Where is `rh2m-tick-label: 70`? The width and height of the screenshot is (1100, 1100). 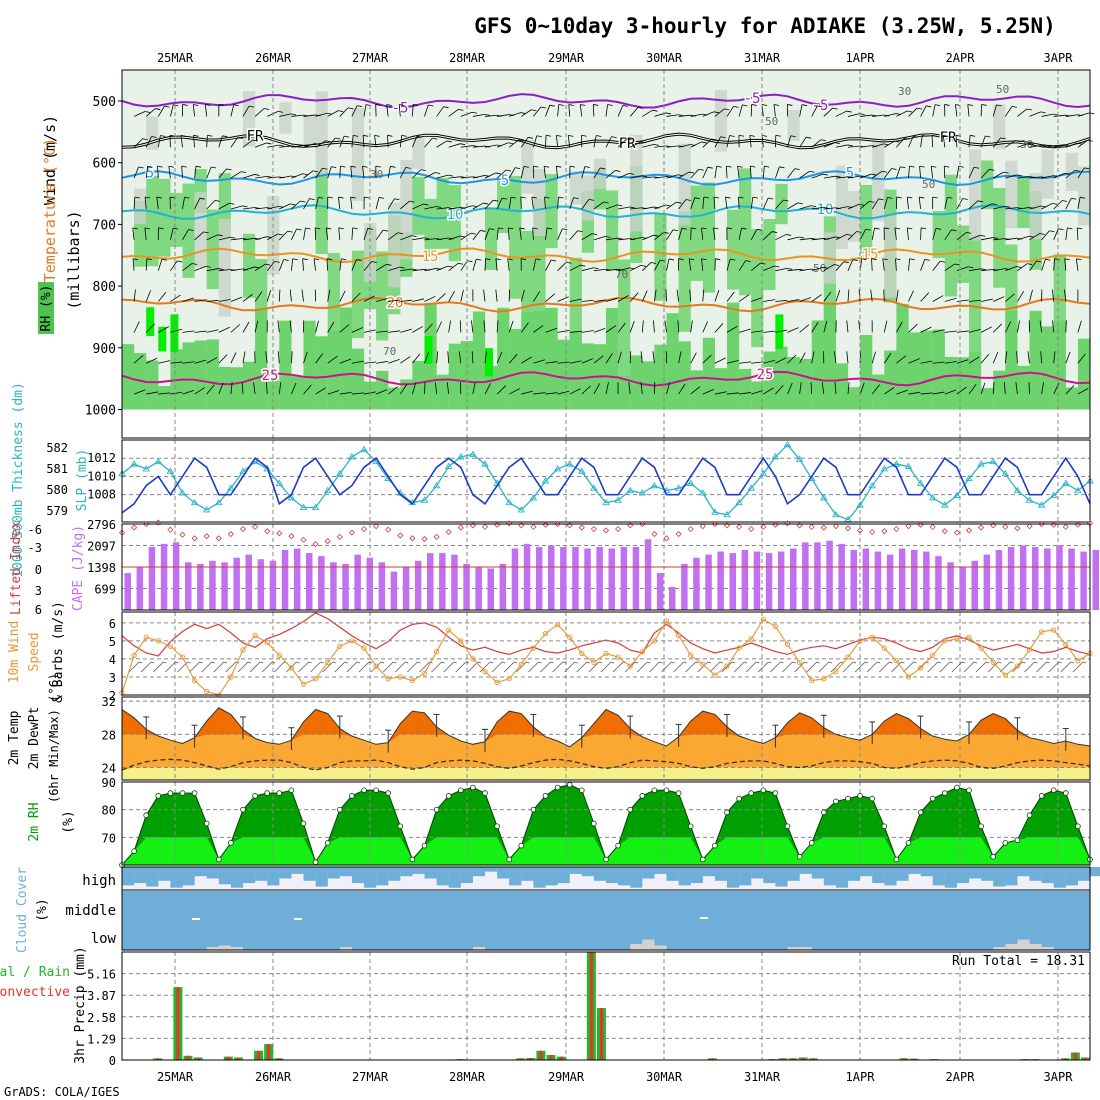 rh2m-tick-label: 70 is located at coordinates (109, 838).